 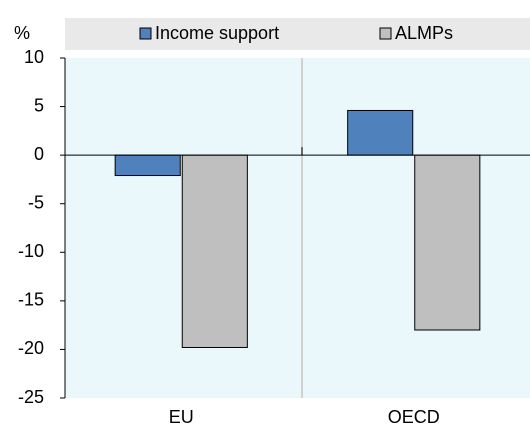 I want to click on y-tick-label: 5, so click(x=39, y=105).